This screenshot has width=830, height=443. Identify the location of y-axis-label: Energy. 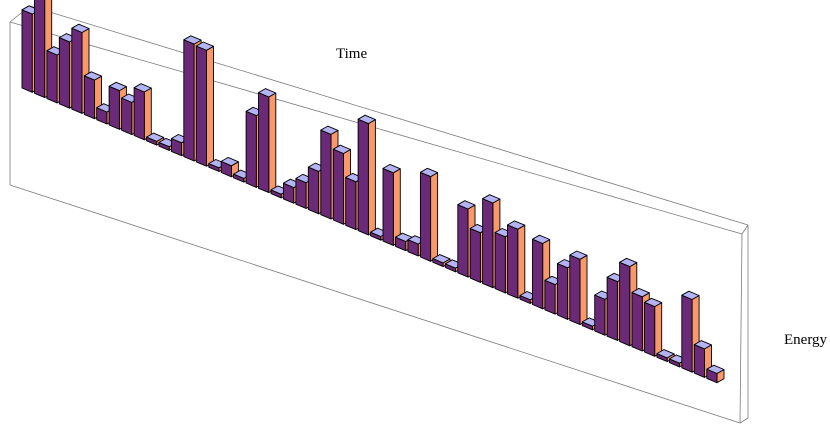
(806, 340).